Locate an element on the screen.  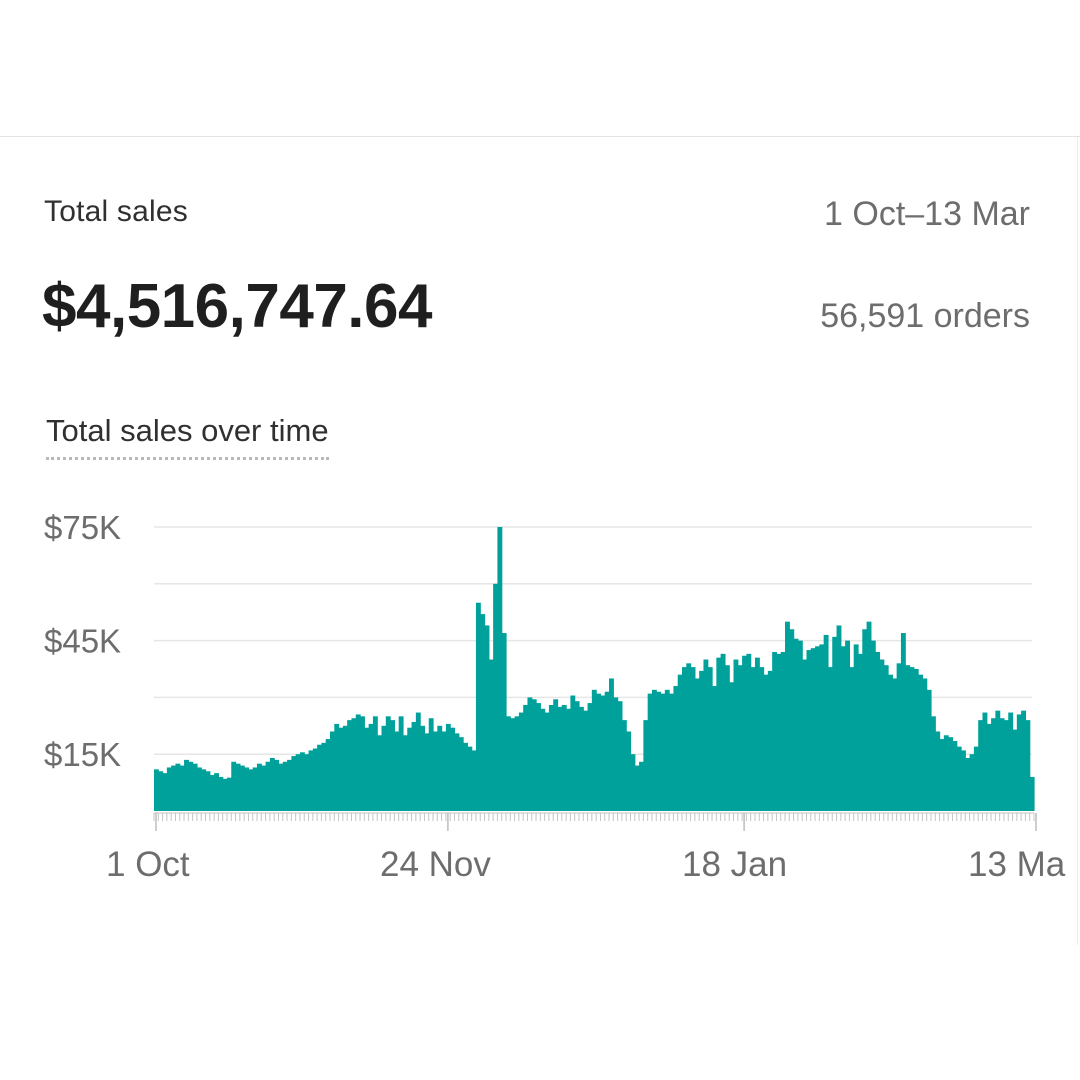
x-tick-labels: 1 Oct 24 Nov 18 Jan 13 Ma is located at coordinates (586, 864).